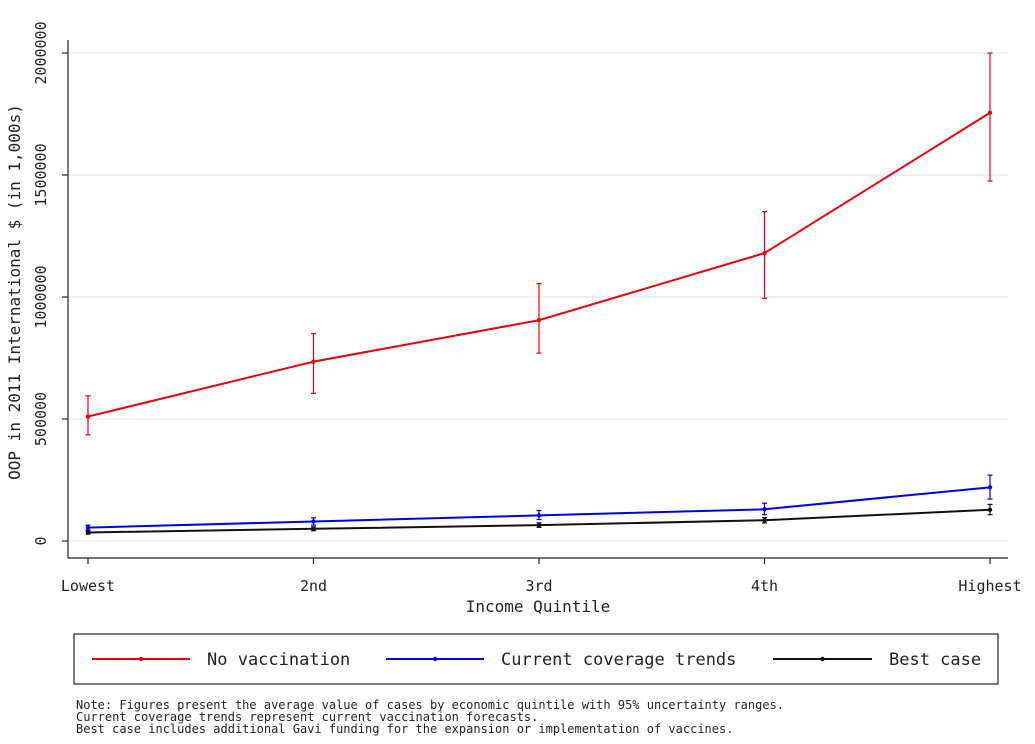  Describe the element at coordinates (877, 660) in the screenshot. I see `legend-item: Best case` at that location.